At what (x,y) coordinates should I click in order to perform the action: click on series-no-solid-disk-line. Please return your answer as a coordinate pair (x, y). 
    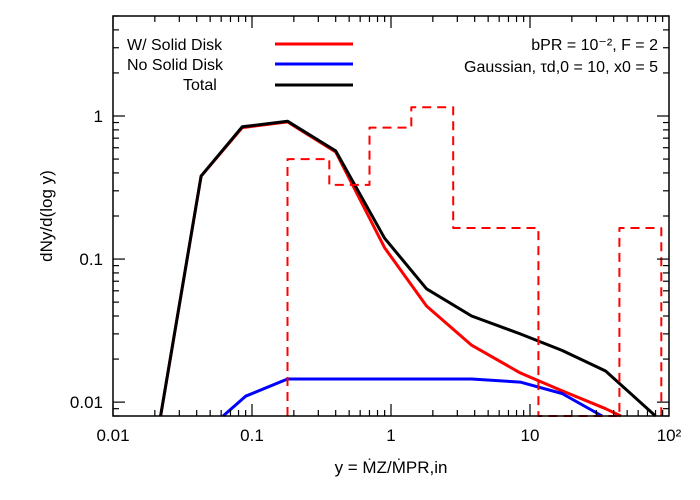
    Looking at the image, I should click on (412, 397).